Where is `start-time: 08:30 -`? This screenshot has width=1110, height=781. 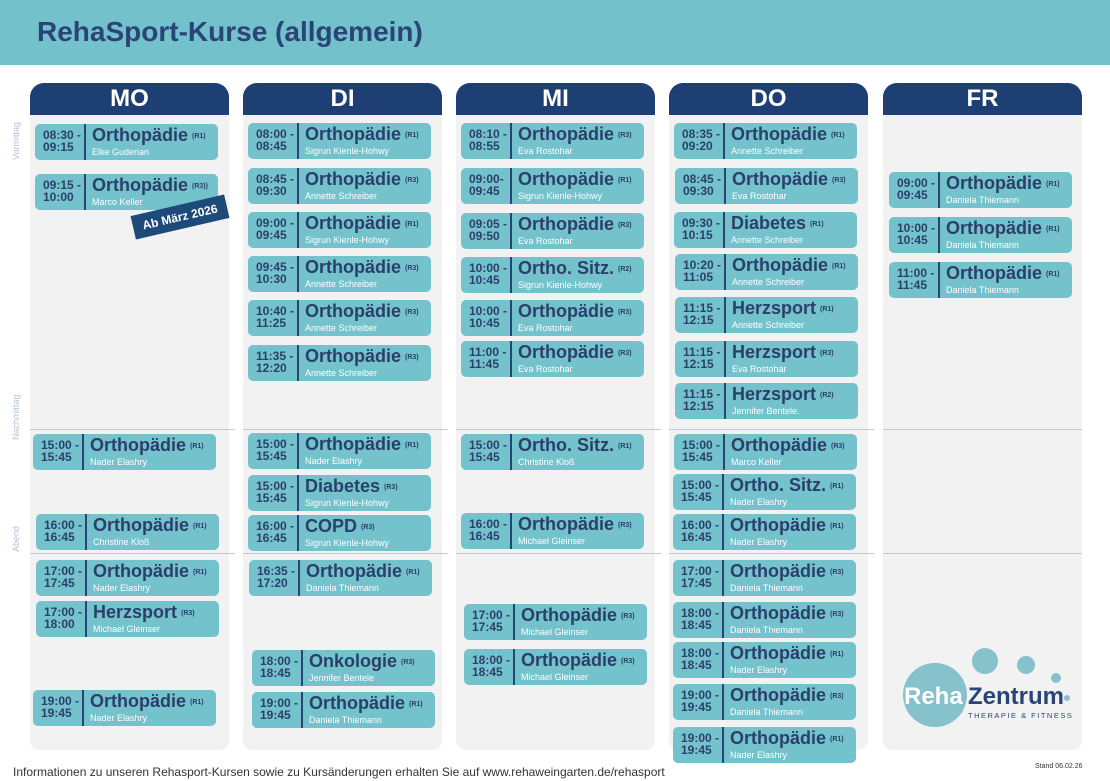
start-time: 08:30 - is located at coordinates (62, 135).